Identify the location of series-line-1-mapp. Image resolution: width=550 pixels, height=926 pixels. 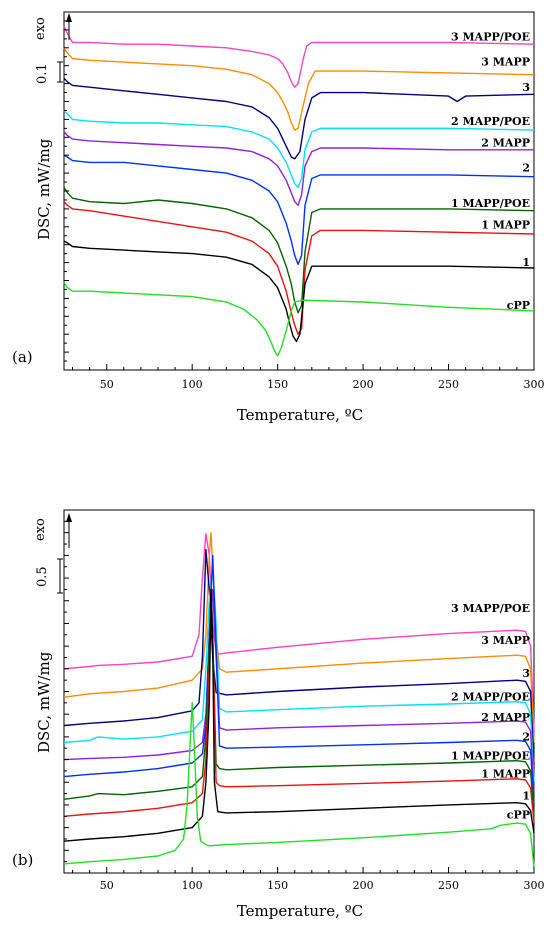
(299, 268).